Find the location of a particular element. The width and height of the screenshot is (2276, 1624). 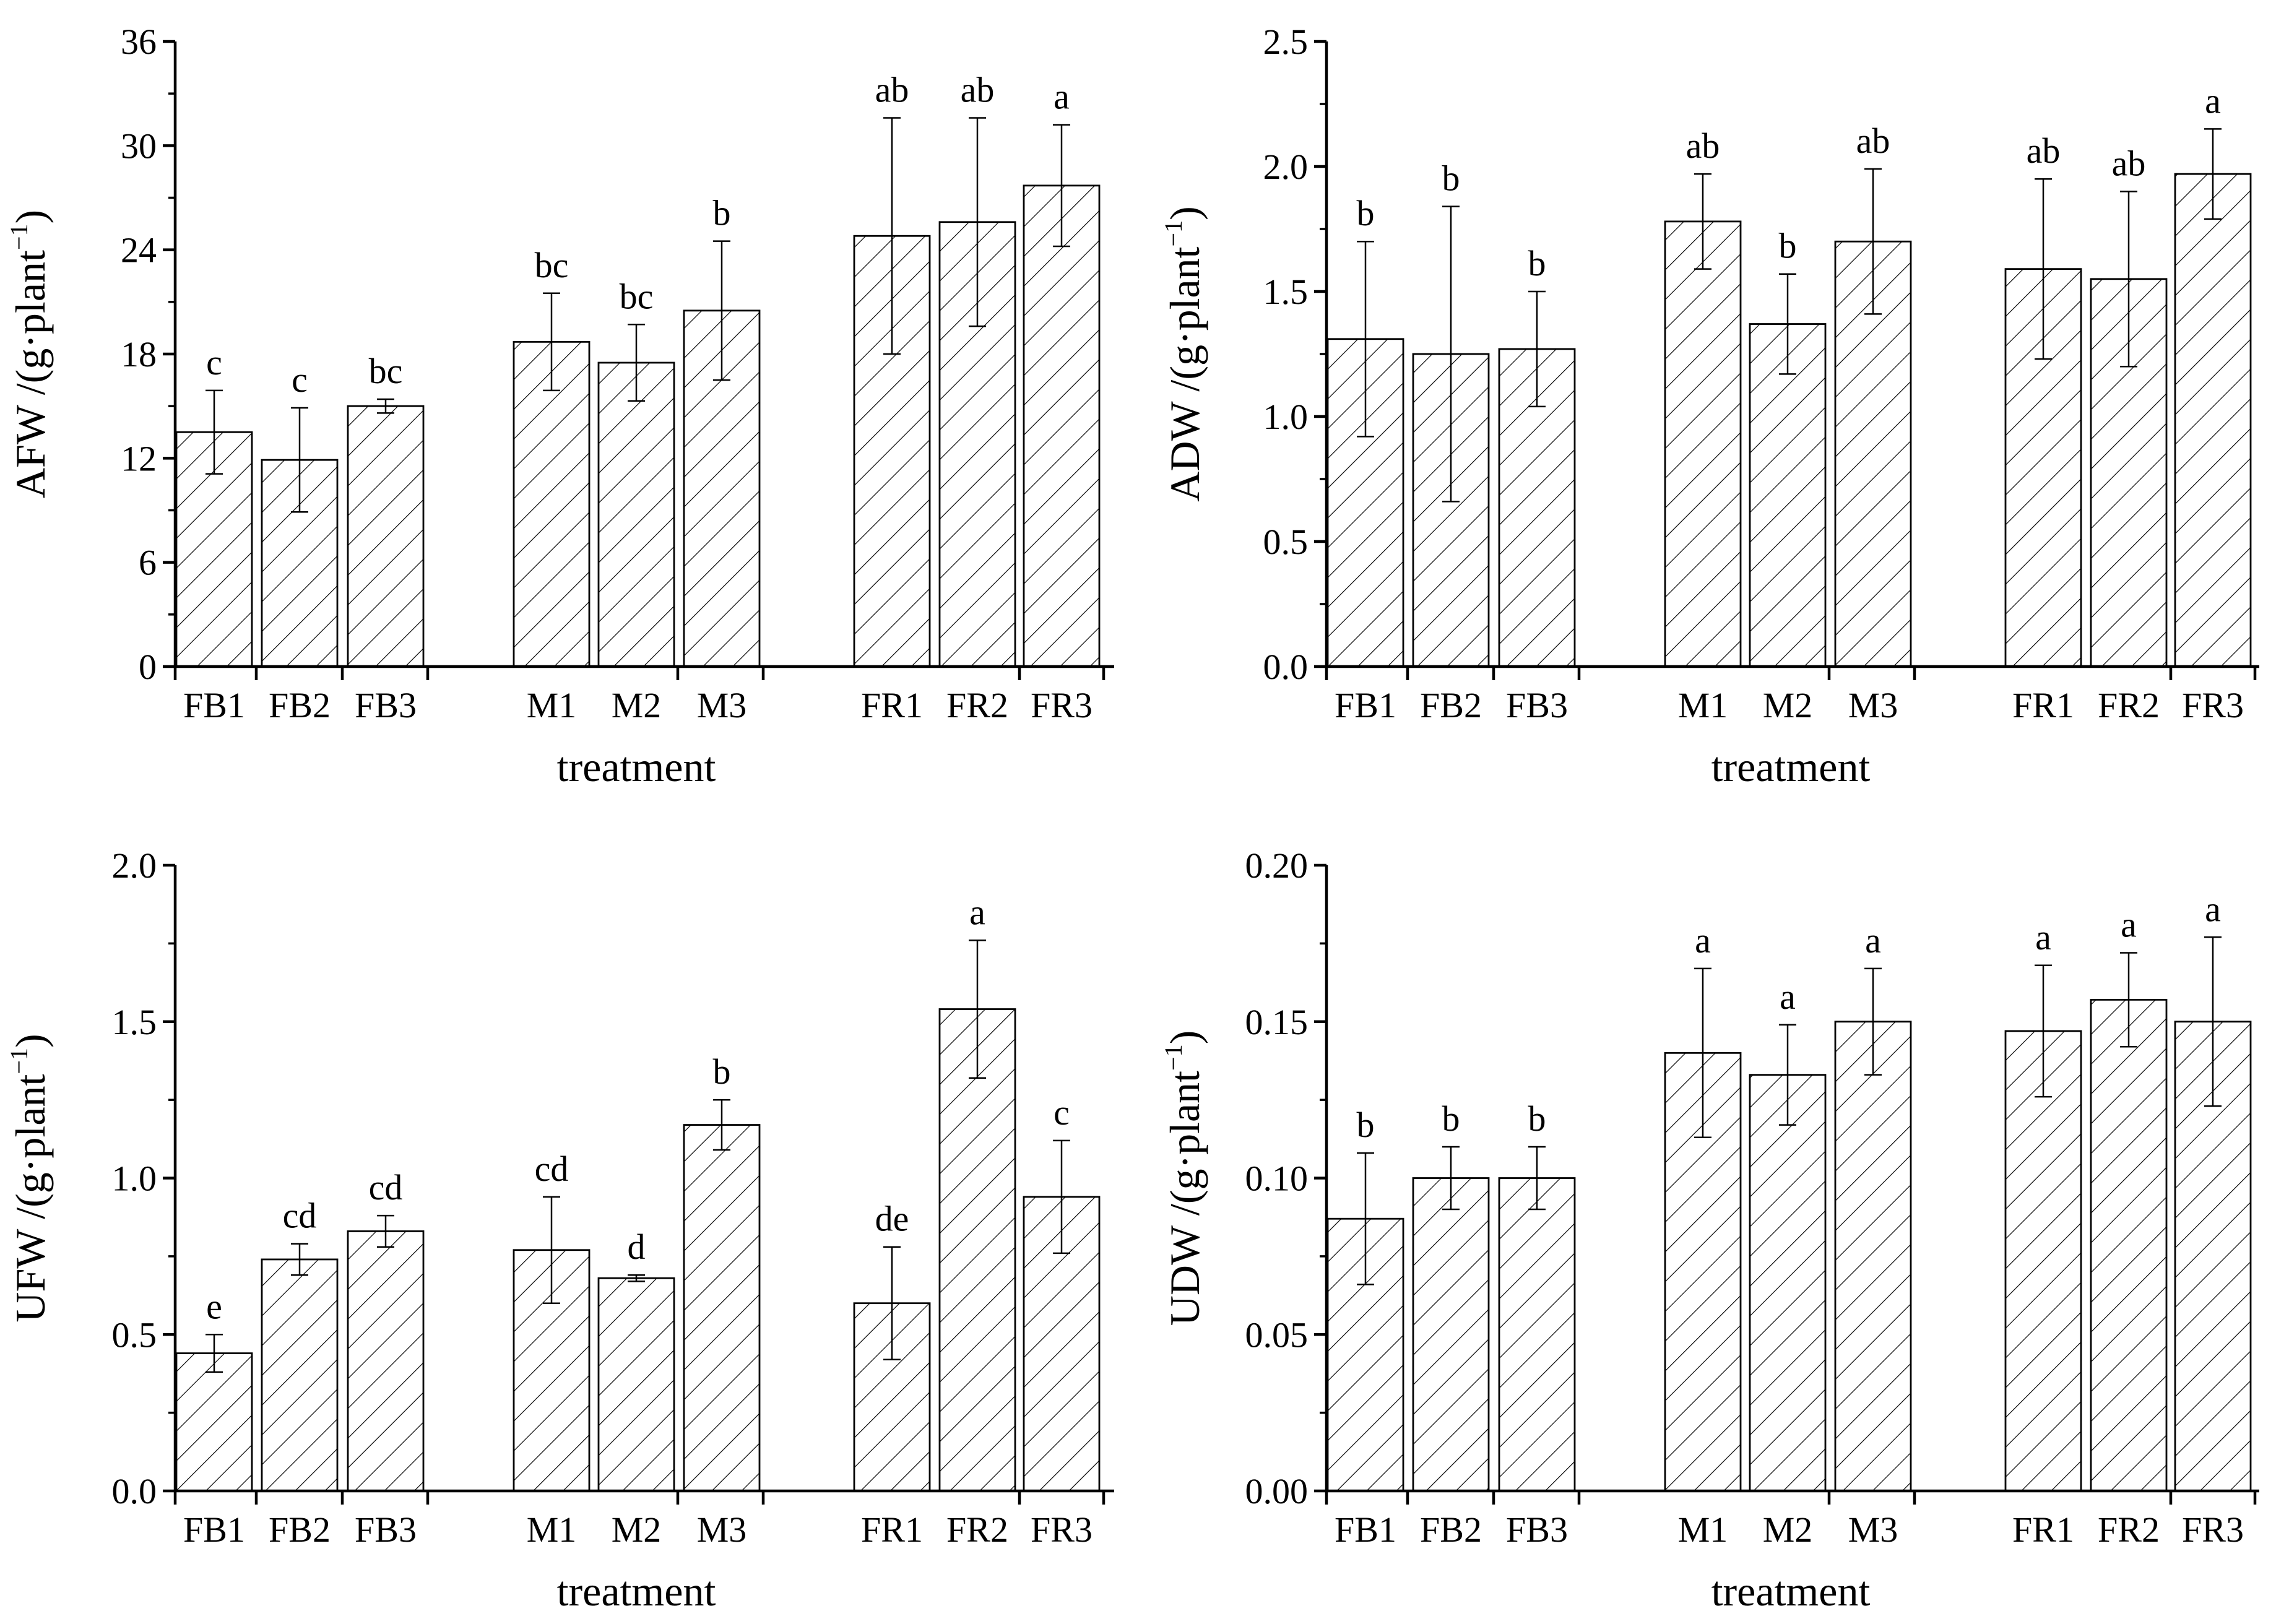

y-tick-label: 1.5 is located at coordinates (134, 1022).